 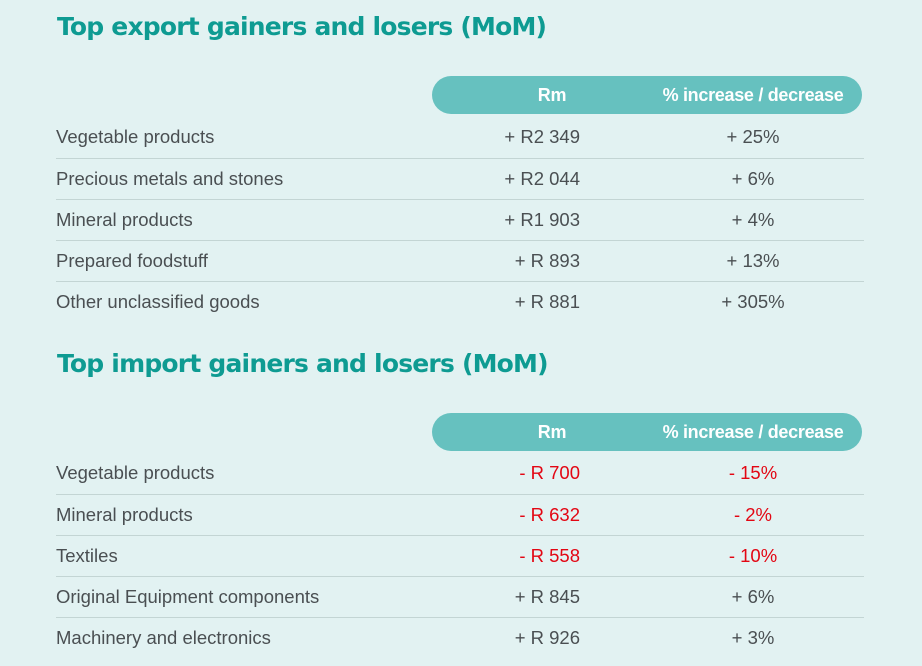 What do you see at coordinates (753, 637) in the screenshot?
I see `row-pct-value: + 3%` at bounding box center [753, 637].